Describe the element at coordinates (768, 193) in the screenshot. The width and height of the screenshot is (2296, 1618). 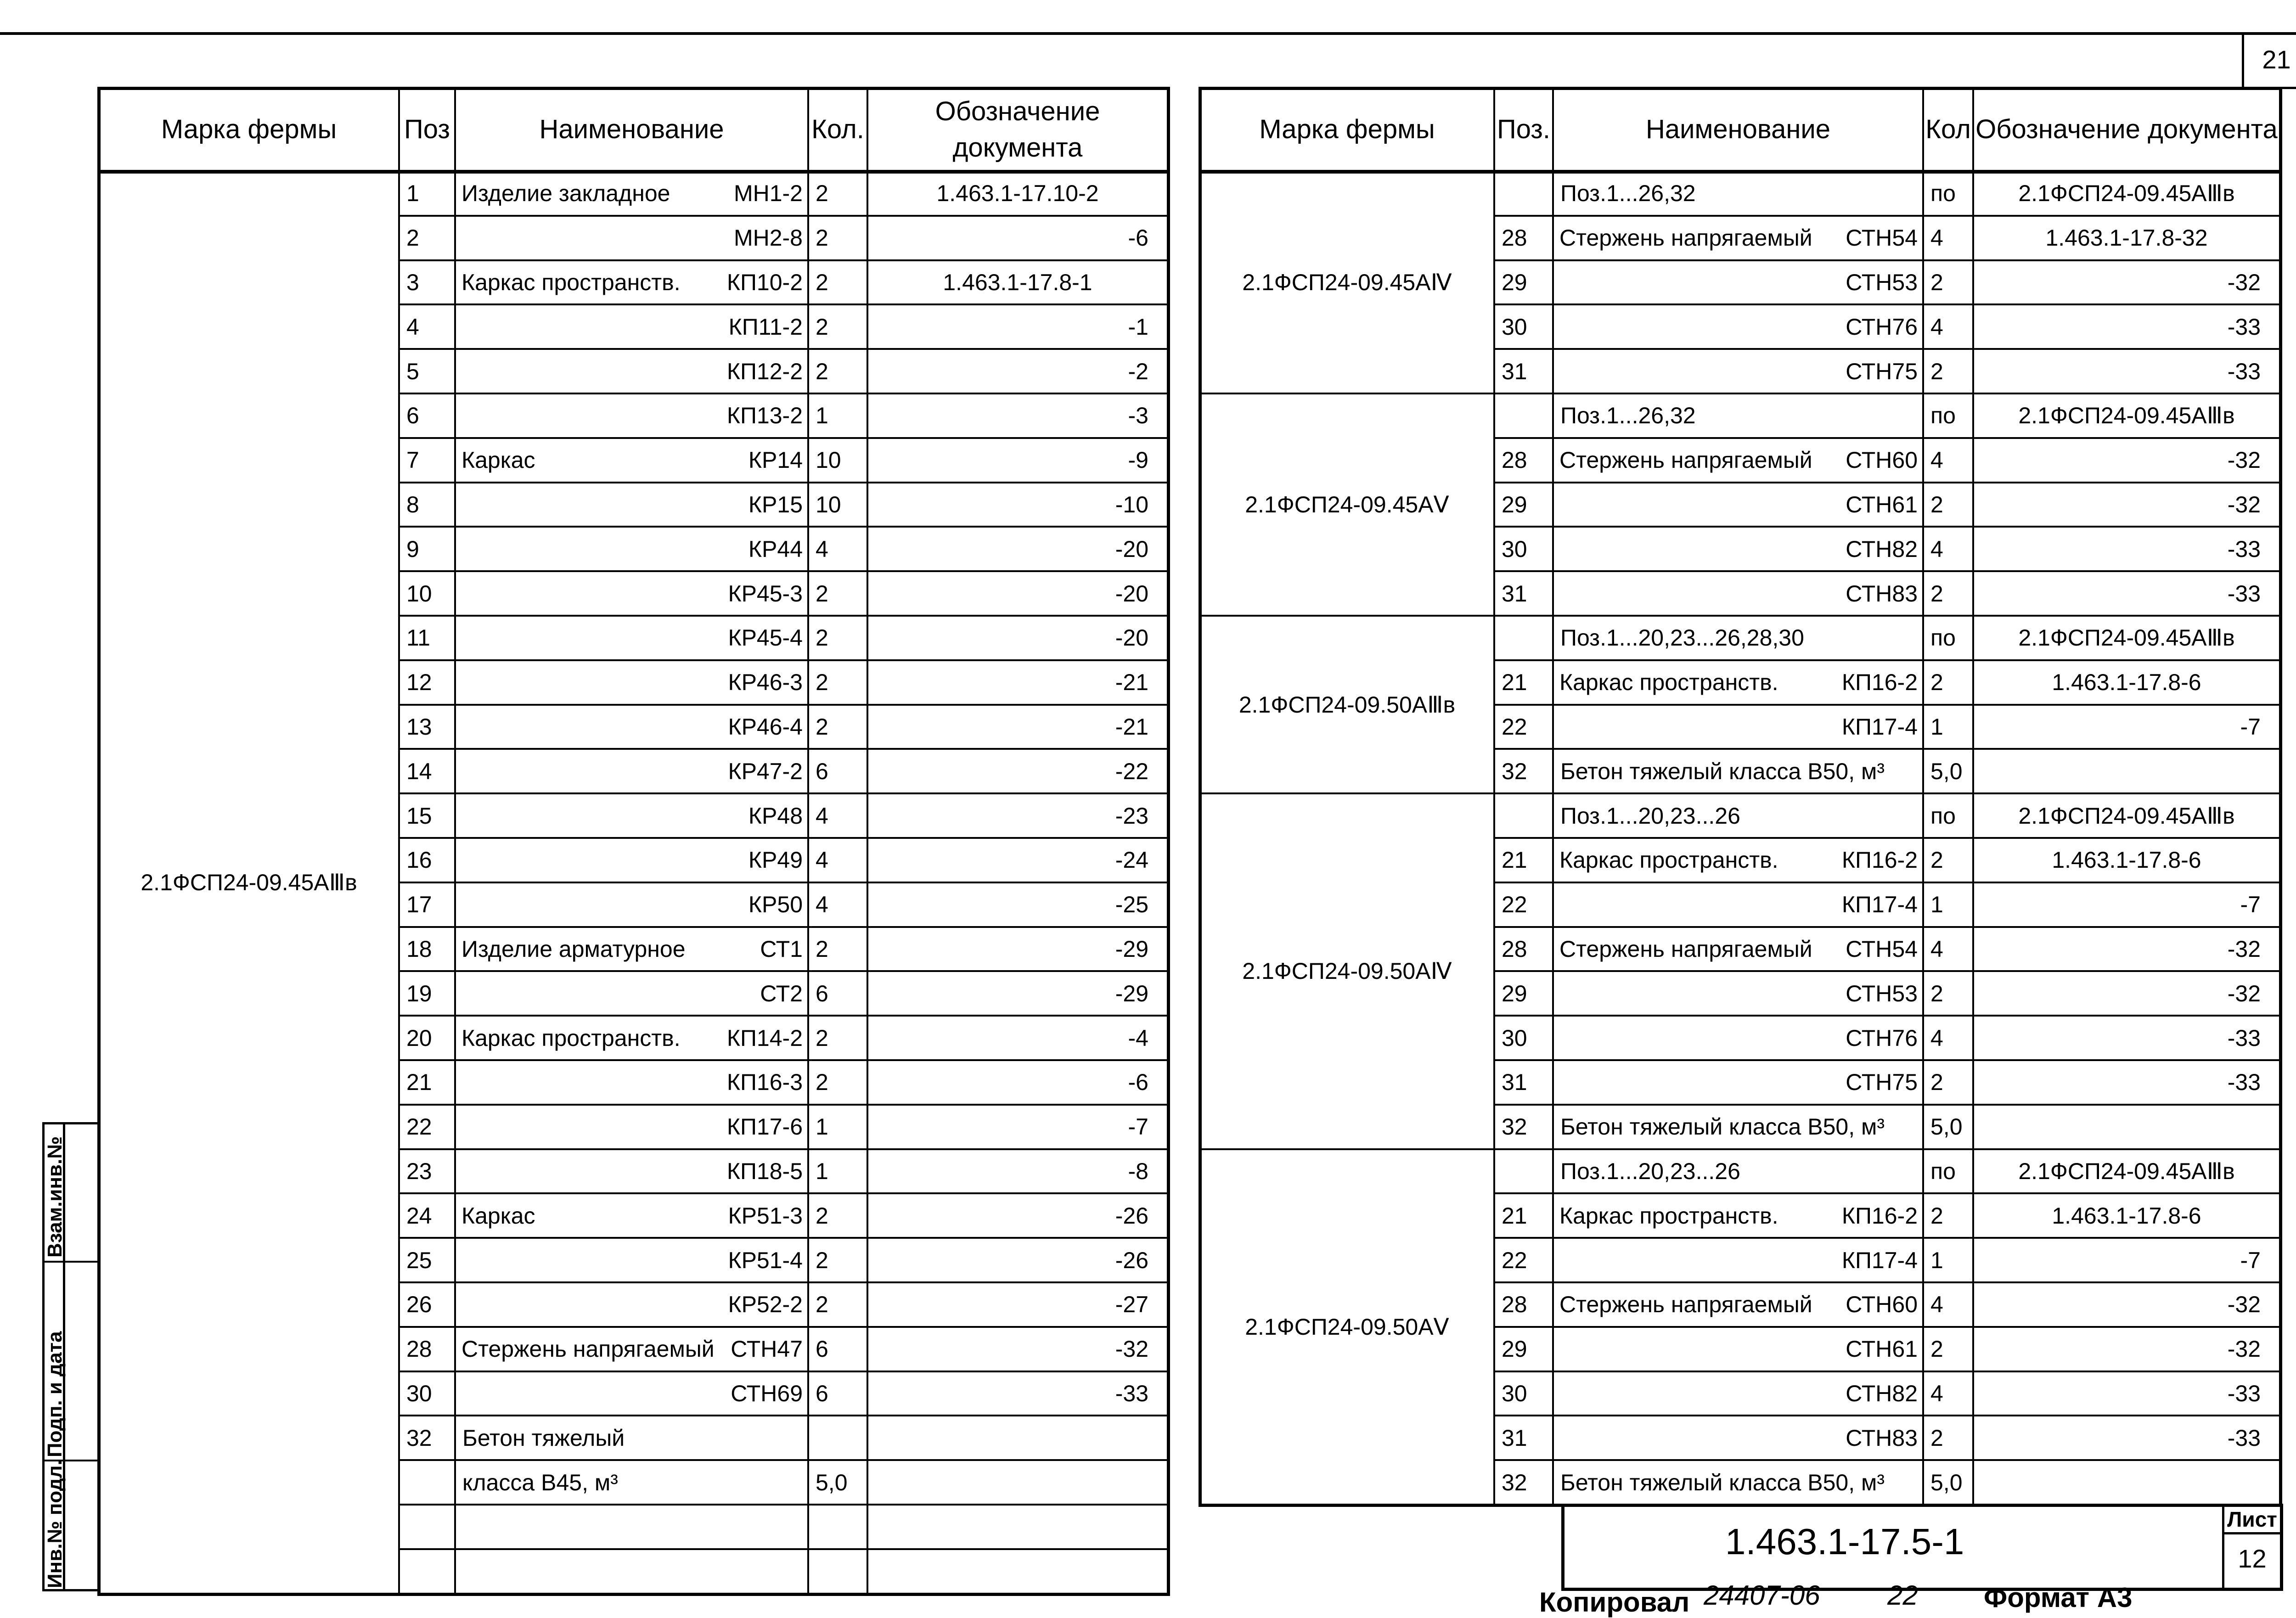
I see `row-item-code: МН1-2` at that location.